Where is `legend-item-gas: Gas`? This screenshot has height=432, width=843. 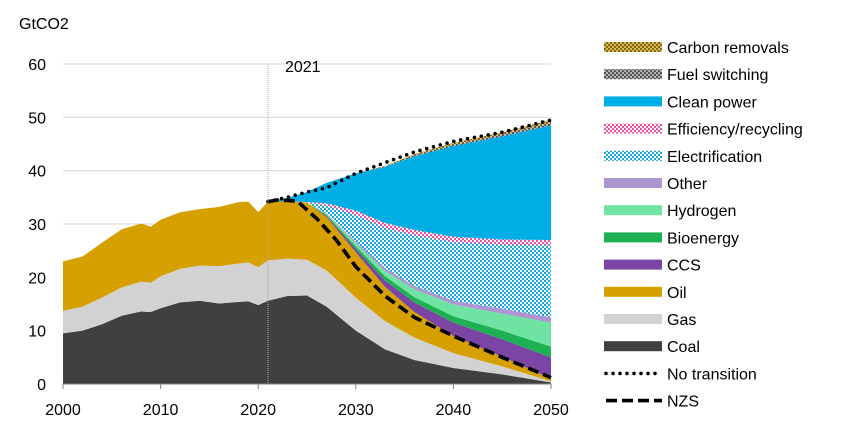
legend-item-gas: Gas is located at coordinates (650, 320).